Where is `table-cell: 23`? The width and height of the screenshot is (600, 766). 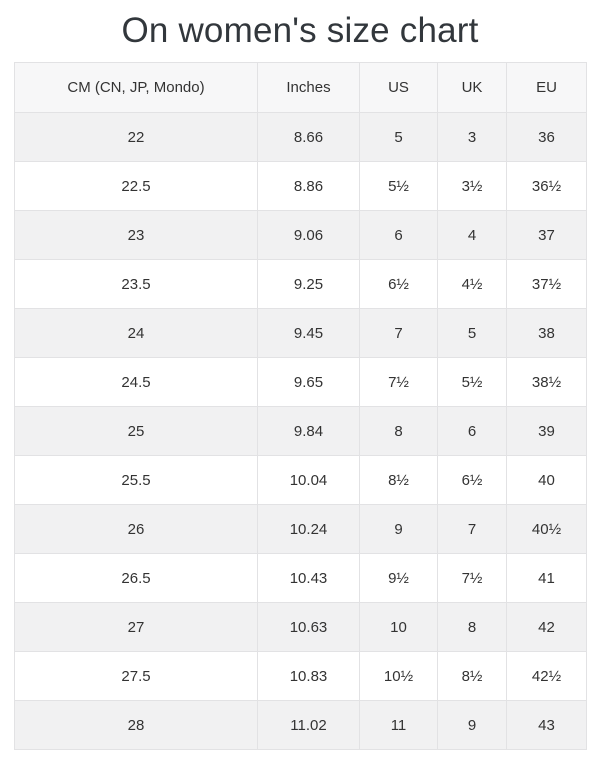 table-cell: 23 is located at coordinates (136, 235).